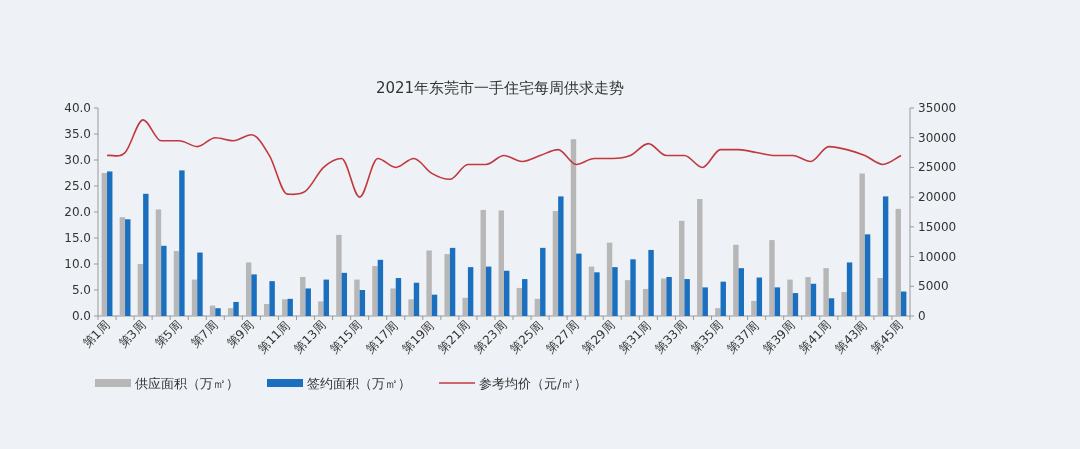 The height and width of the screenshot is (449, 1080). What do you see at coordinates (77, 238) in the screenshot?
I see `y-tick-label: 15.0` at bounding box center [77, 238].